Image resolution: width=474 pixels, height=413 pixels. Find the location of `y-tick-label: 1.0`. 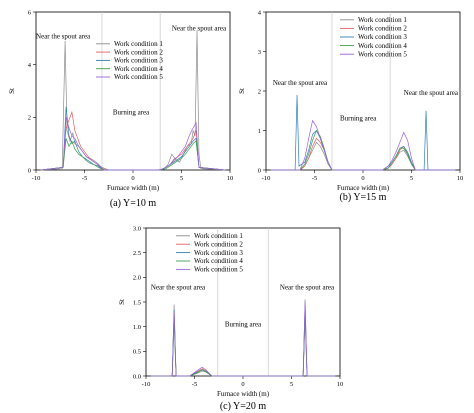

y-tick-label: 1.0 is located at coordinates (137, 327).